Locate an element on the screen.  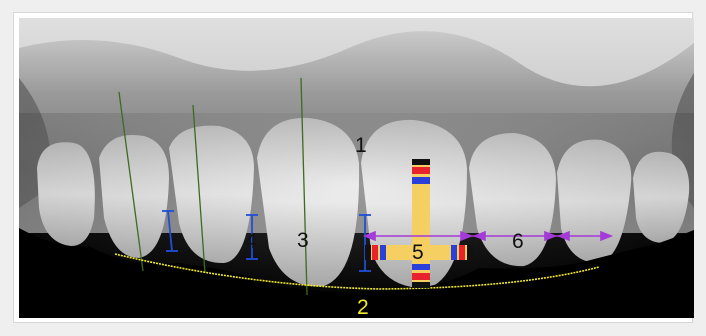
width-arrows is located at coordinates (488, 236).